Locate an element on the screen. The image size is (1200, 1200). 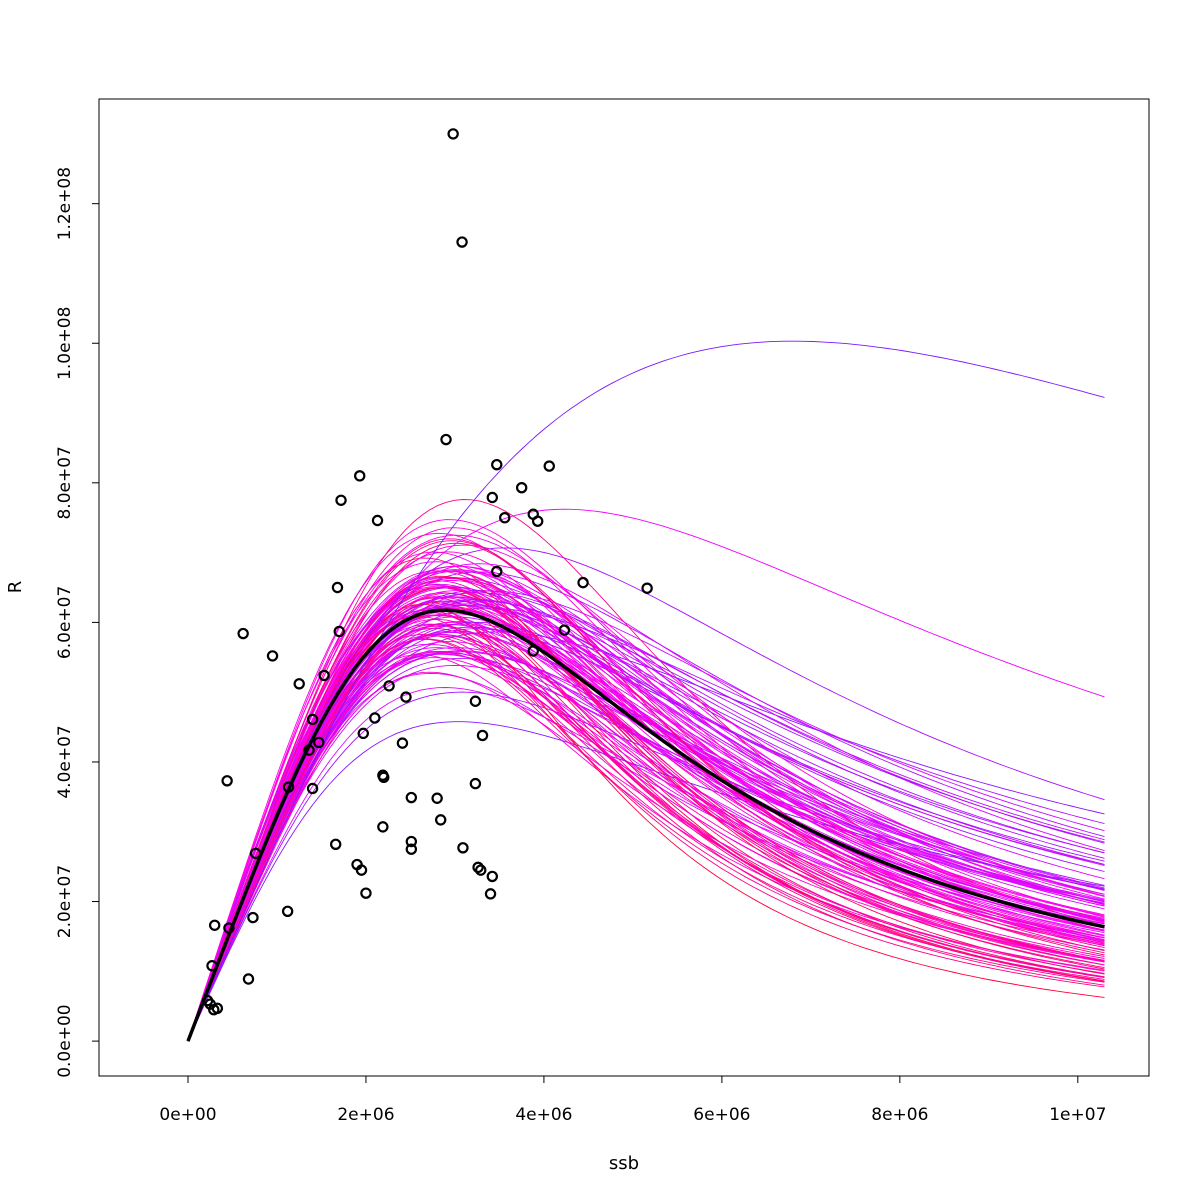
y-tick-label: 4.0e+07 is located at coordinates (65, 761).